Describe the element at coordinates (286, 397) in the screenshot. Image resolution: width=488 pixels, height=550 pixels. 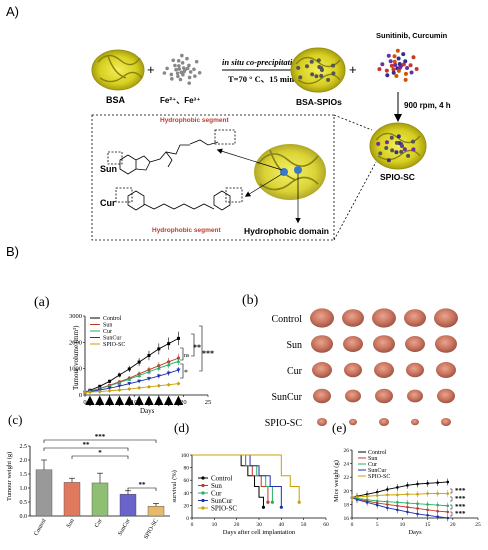
I see `photo-row-label-suncur: SunCur` at that location.